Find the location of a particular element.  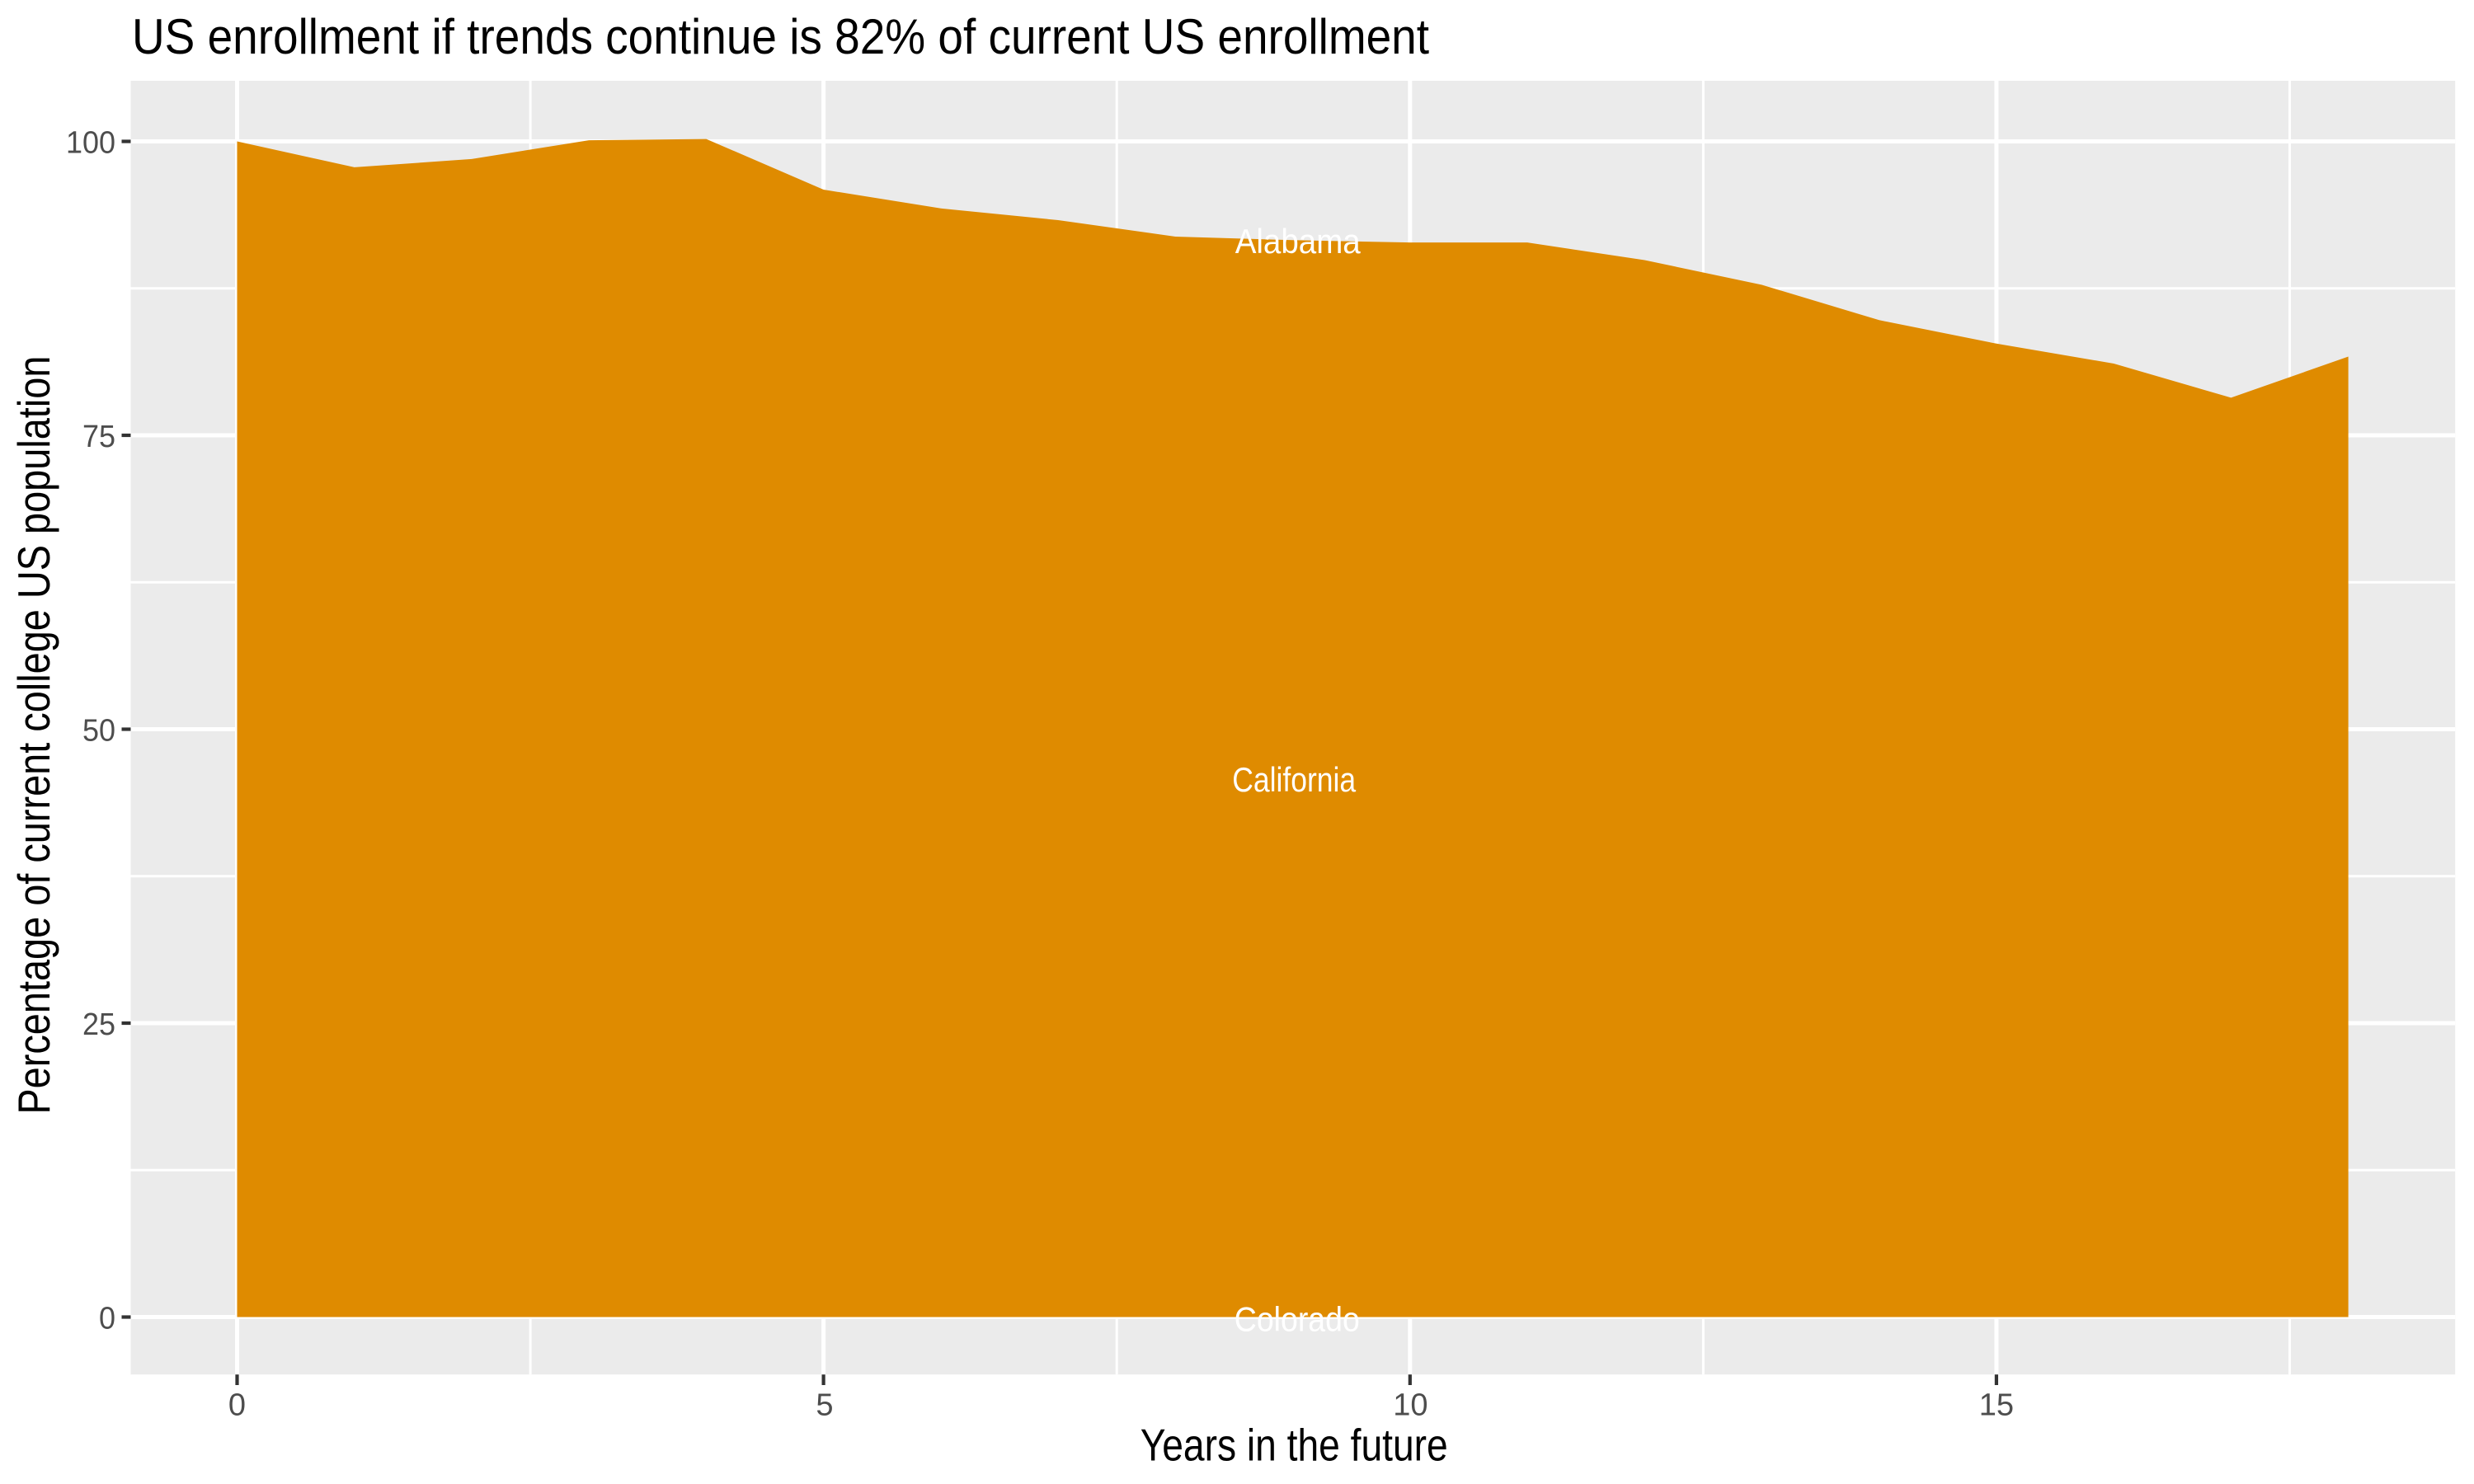

svg-text: Colorado is located at coordinates (1297, 1318).